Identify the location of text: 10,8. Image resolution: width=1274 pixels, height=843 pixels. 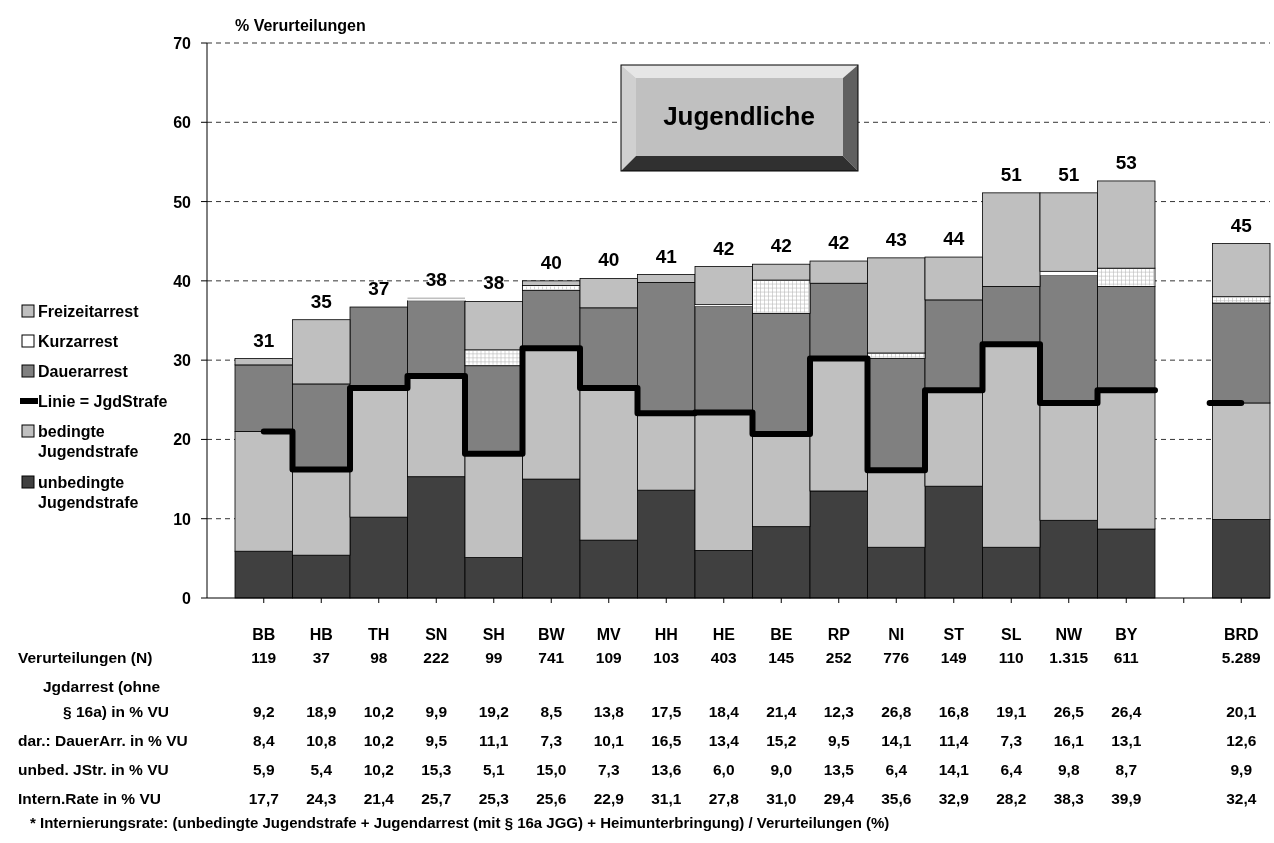
(321, 740).